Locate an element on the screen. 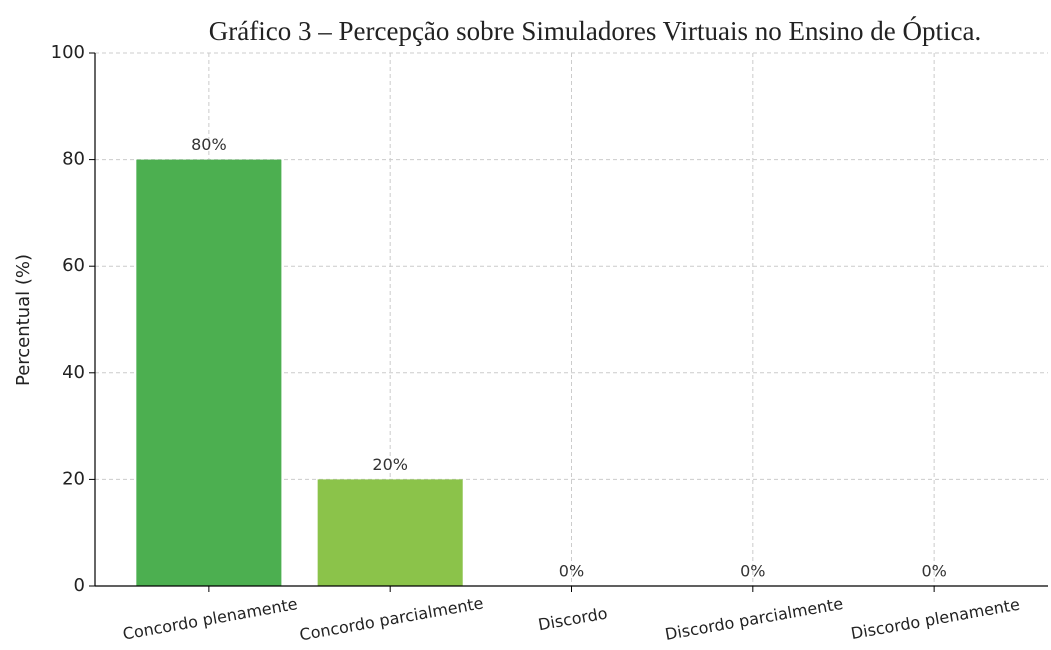 Image resolution: width=1051 pixels, height=650 pixels. x-tick-label: Discordo parcialmente is located at coordinates (754, 619).